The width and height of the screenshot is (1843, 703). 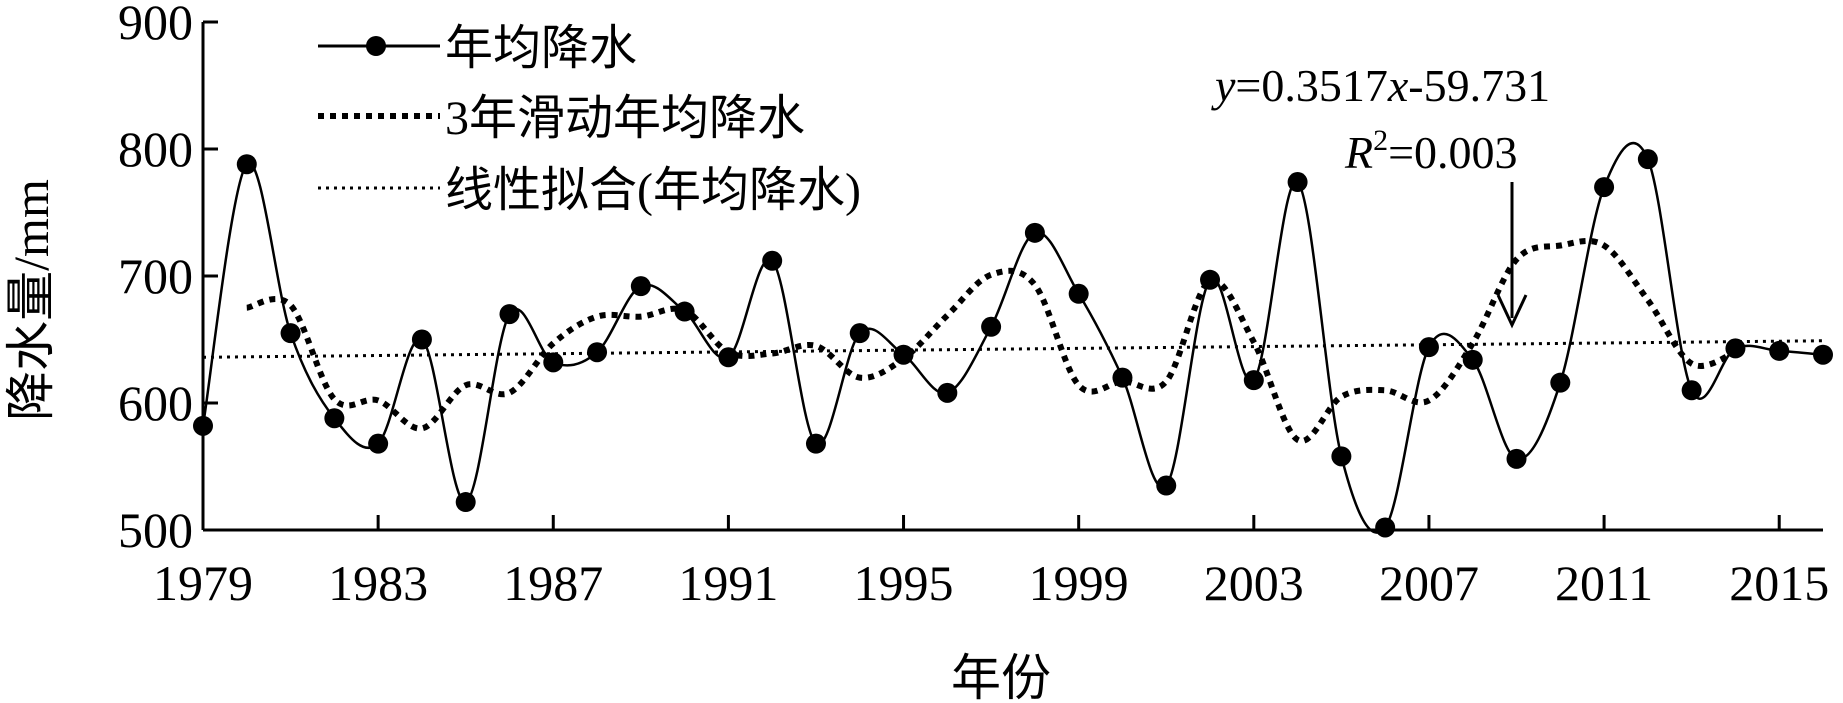 What do you see at coordinates (1380, 194) in the screenshot?
I see `regression-annotation: y=0.3517x-59.731 R2=0.003` at bounding box center [1380, 194].